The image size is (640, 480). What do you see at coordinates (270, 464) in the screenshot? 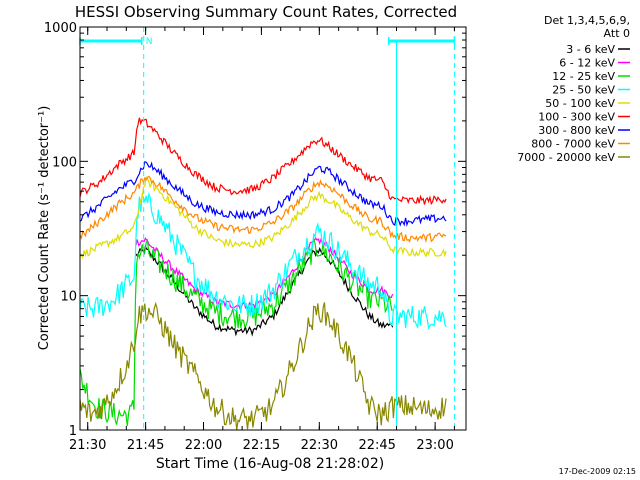
I see `x-axis-label: Start Time (16-Aug-08 21:28:02)` at bounding box center [270, 464].